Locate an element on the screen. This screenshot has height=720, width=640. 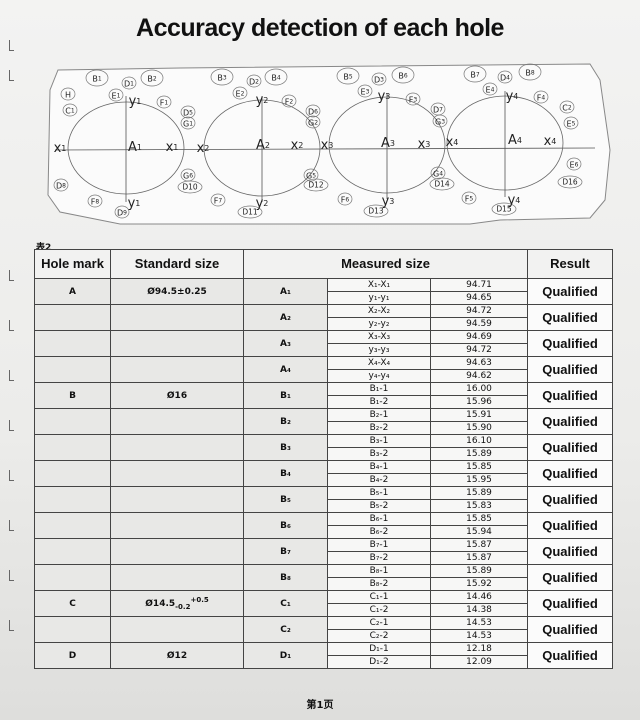
table-row: A₃ X₃-X₃ 94.69 Qualified is located at coordinates (324, 343).